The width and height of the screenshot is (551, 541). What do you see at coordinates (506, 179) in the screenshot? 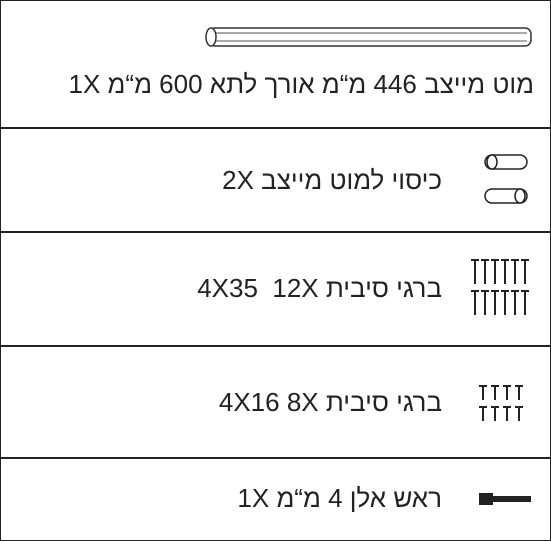
I see `cap-icon` at bounding box center [506, 179].